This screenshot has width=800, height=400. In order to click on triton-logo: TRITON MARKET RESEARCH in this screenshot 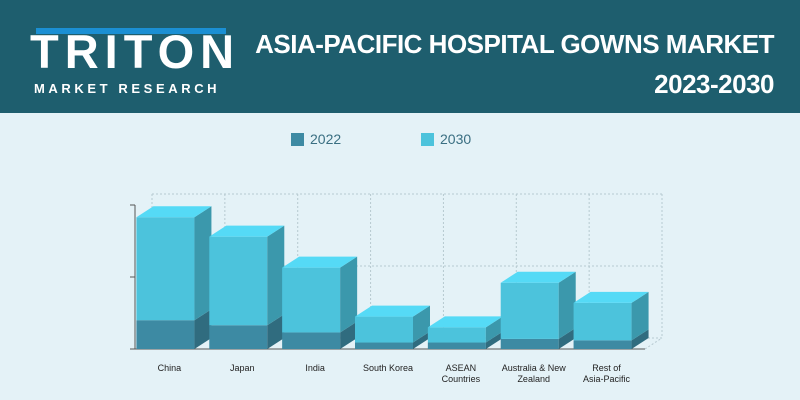, I will do `click(132, 63)`.